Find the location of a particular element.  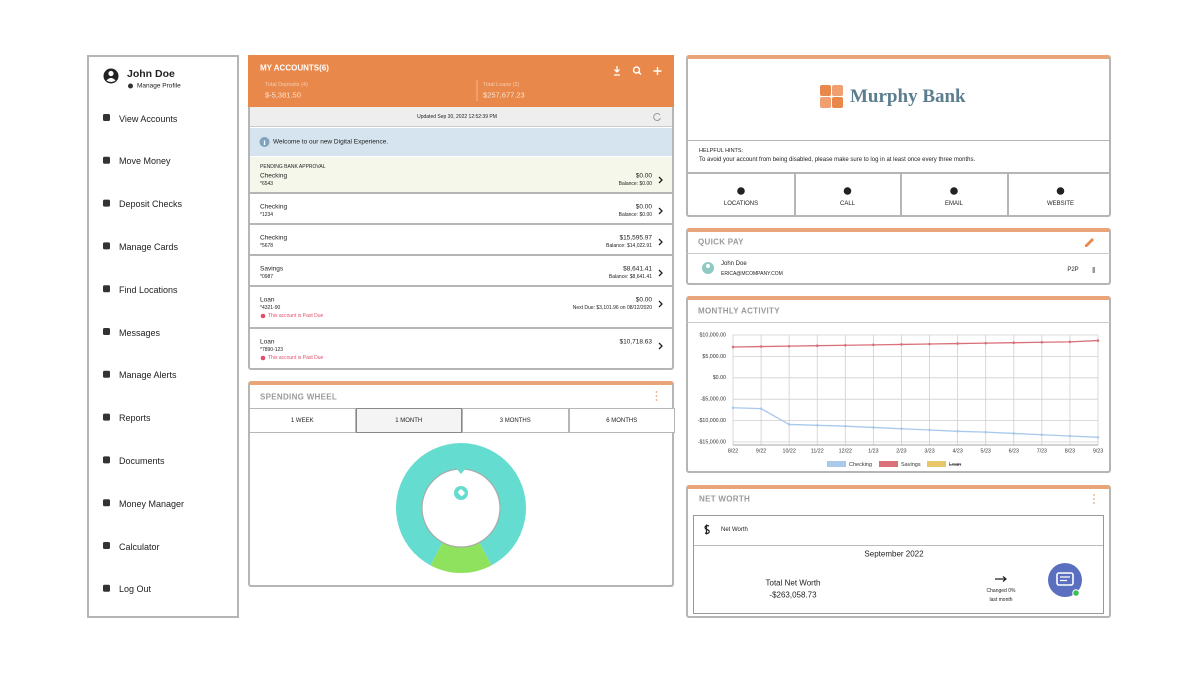

menu-item: Messages is located at coordinates (140, 332).